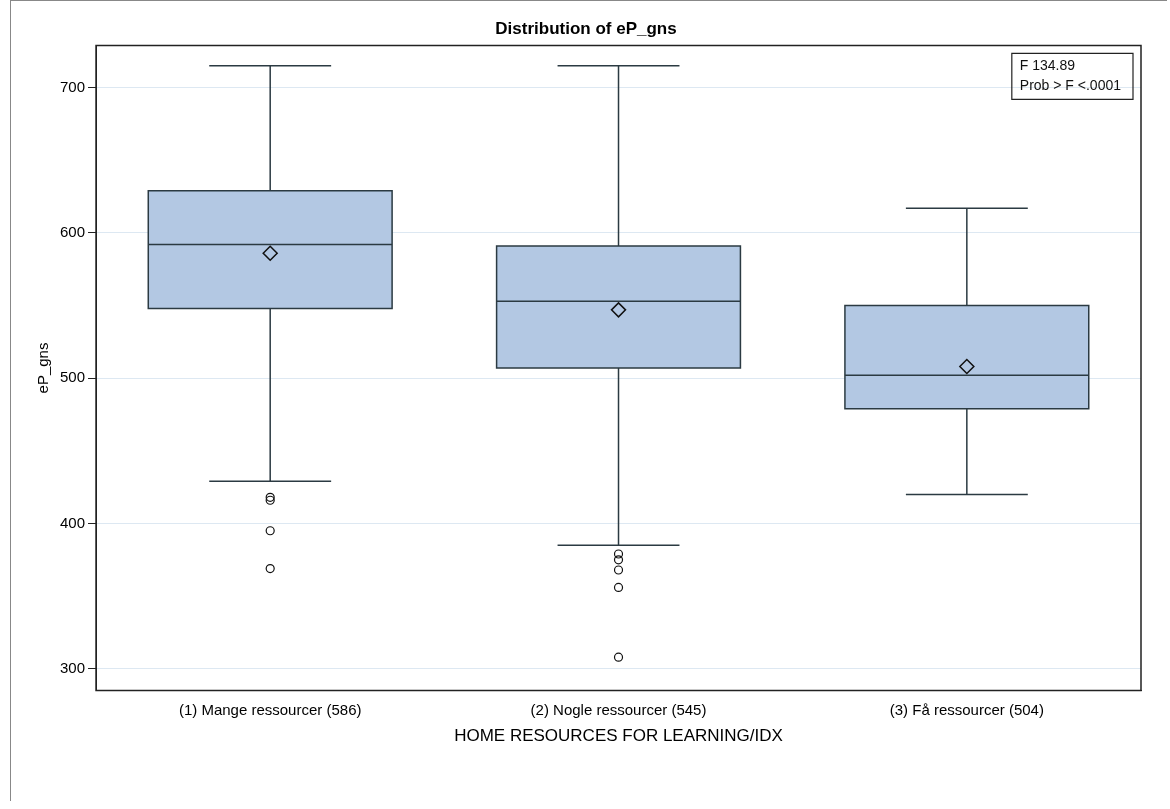 This screenshot has height=809, width=1170. Describe the element at coordinates (73, 231) in the screenshot. I see `y-tick-label: 600` at that location.